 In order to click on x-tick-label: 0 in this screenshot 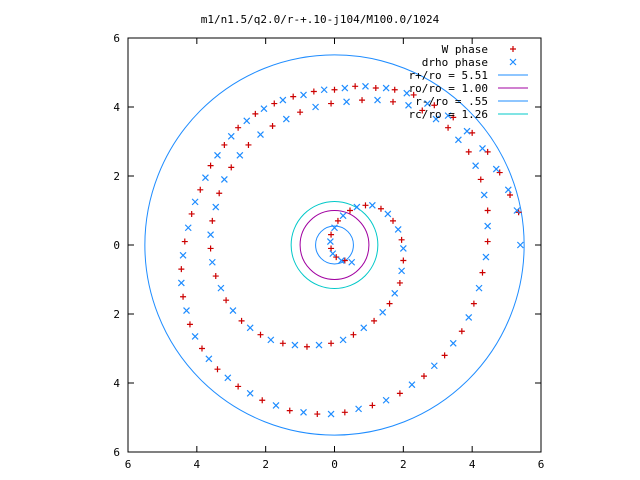, I will do `click(334, 464)`.